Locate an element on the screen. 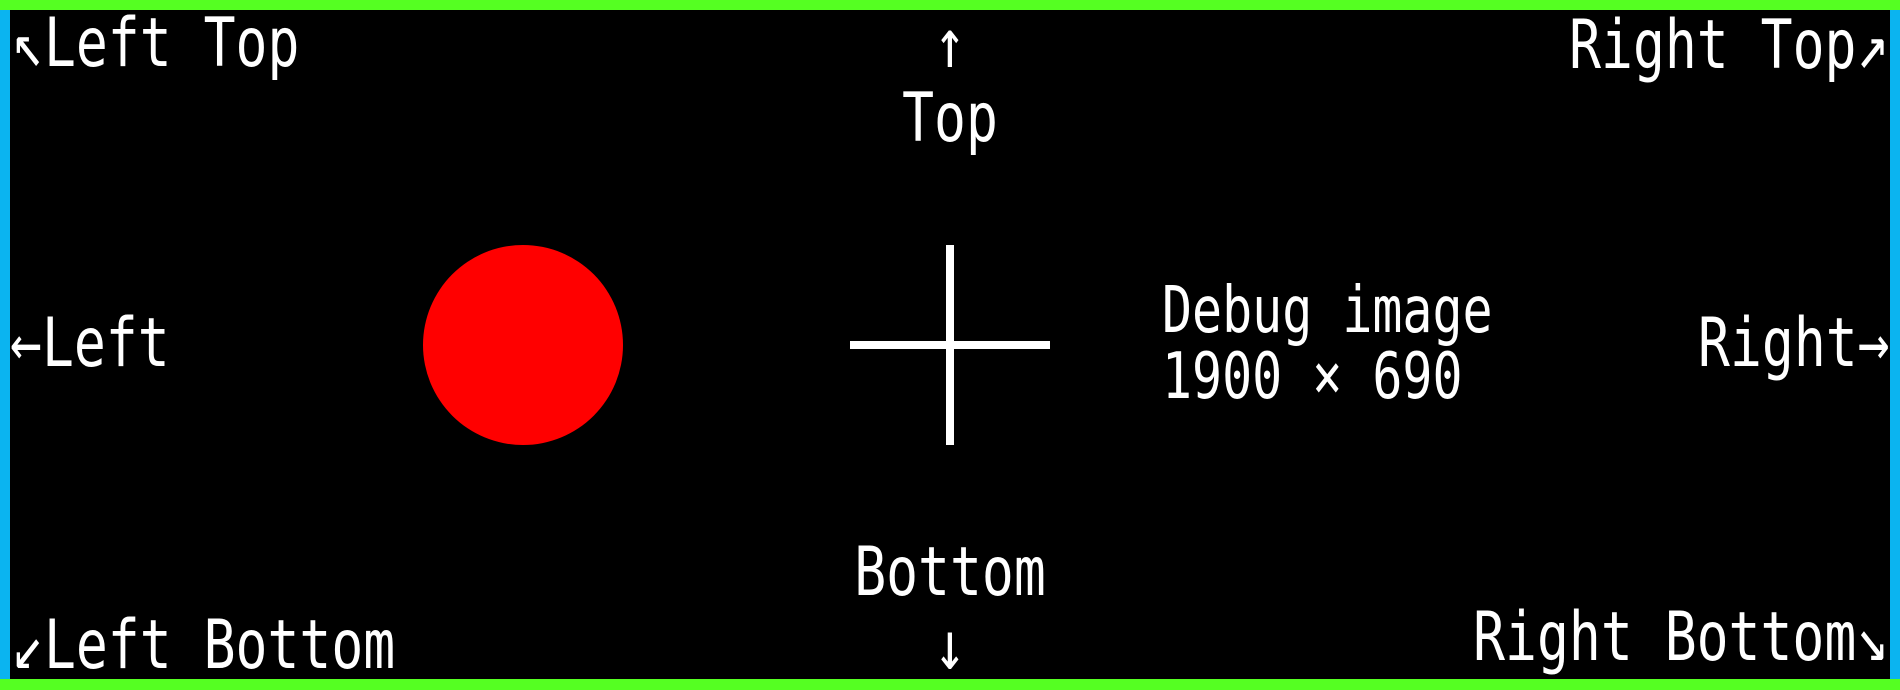  bottom-label: Bottom ↓ is located at coordinates (950, 611).